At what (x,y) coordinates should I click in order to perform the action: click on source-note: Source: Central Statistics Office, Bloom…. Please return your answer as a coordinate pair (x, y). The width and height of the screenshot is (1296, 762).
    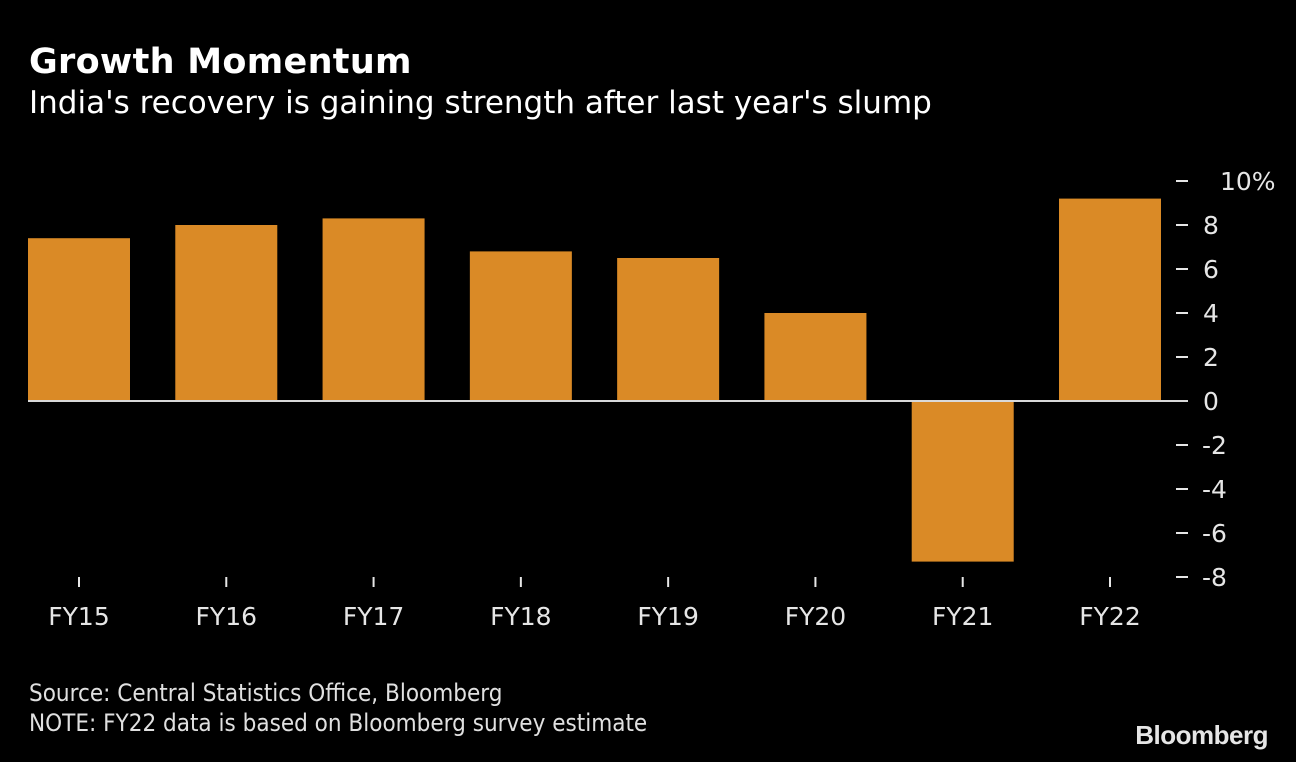
    Looking at the image, I should click on (266, 693).